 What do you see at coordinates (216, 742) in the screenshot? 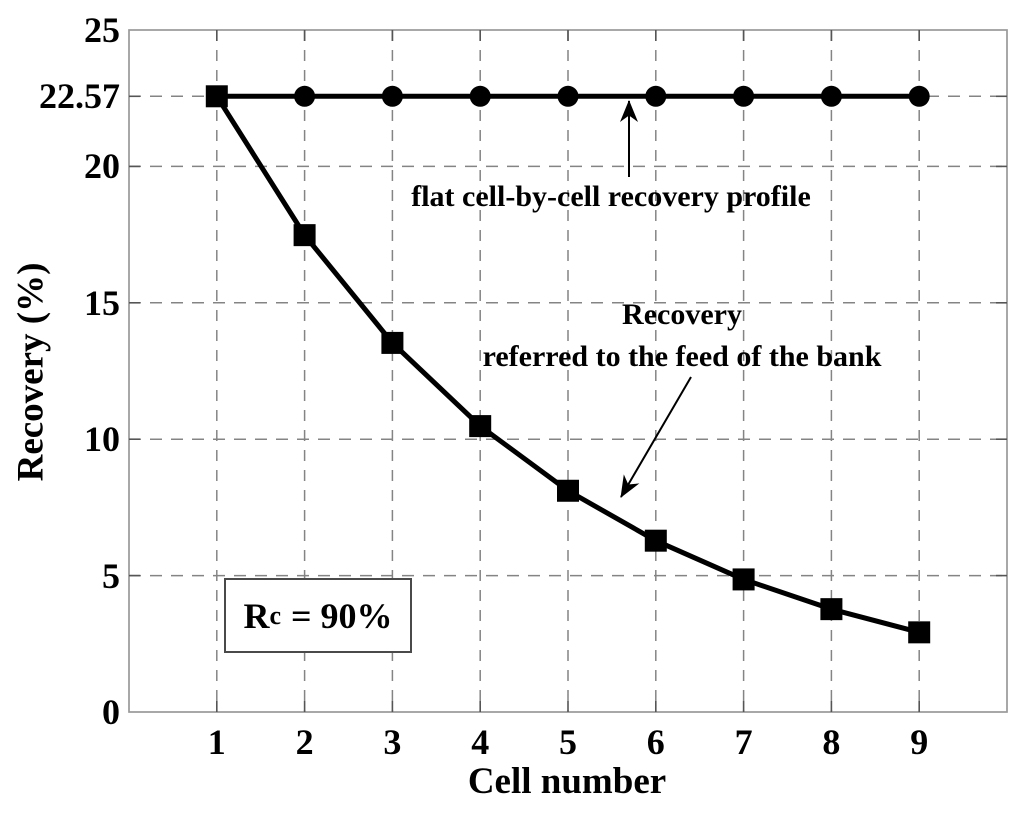
I see `x-tick-label: 1` at bounding box center [216, 742].